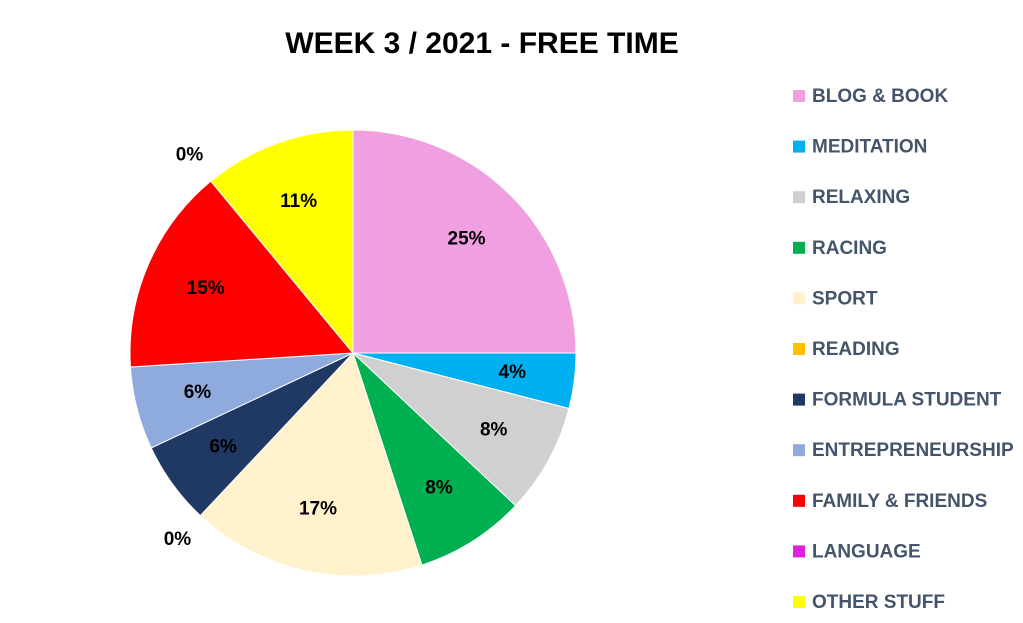  I want to click on legend-label: OTHER STUFF, so click(878, 602).